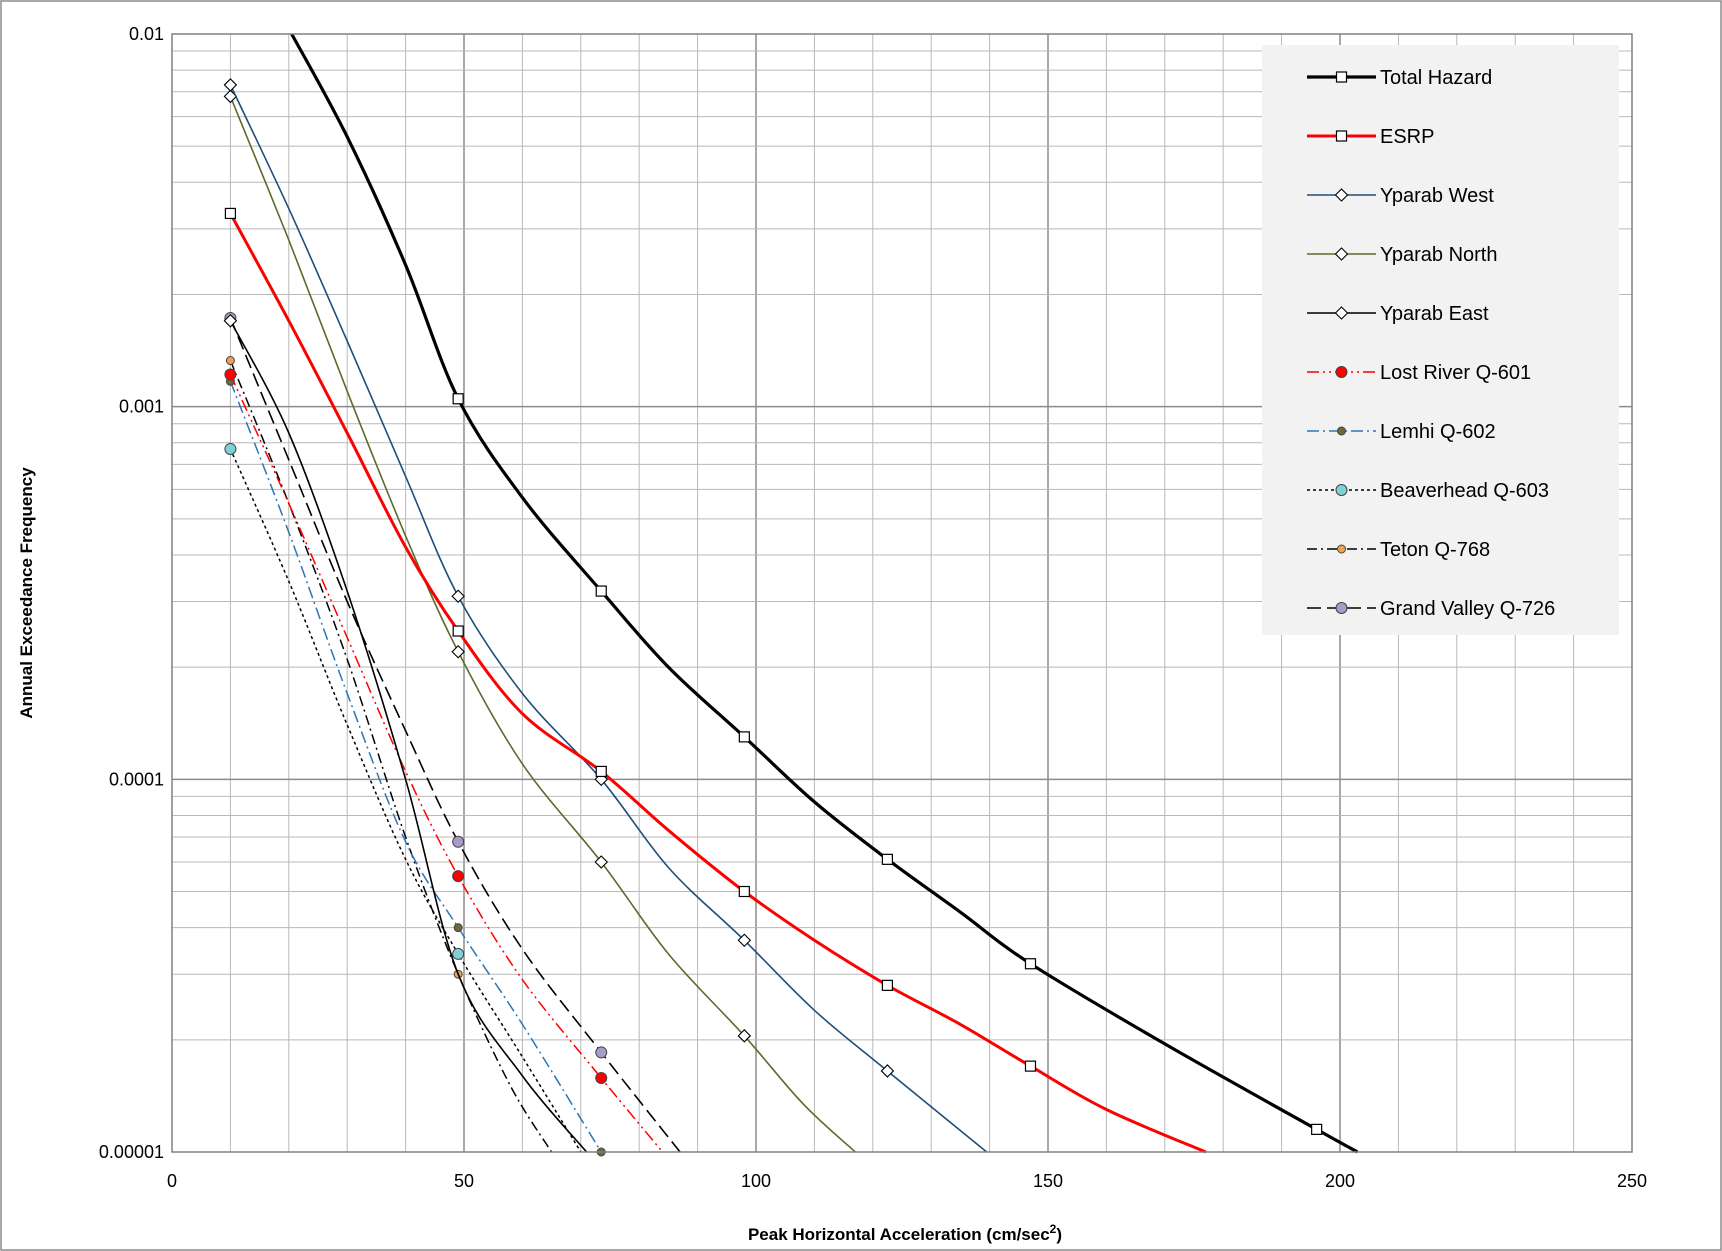 This screenshot has height=1251, width=1722. Describe the element at coordinates (1464, 491) in the screenshot. I see `legend-label-beaverhead-q-603: Beaverhead Q-603` at that location.